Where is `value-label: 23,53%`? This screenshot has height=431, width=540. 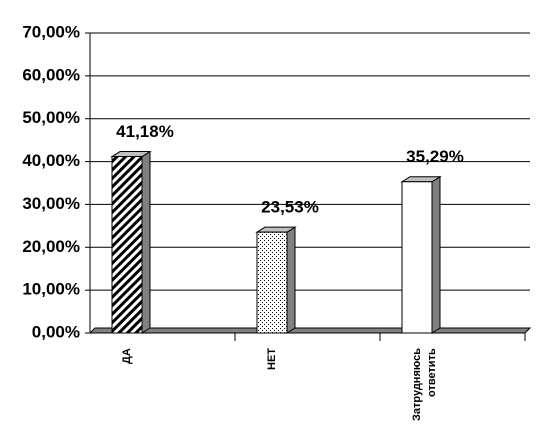
value-label: 23,53% is located at coordinates (290, 207).